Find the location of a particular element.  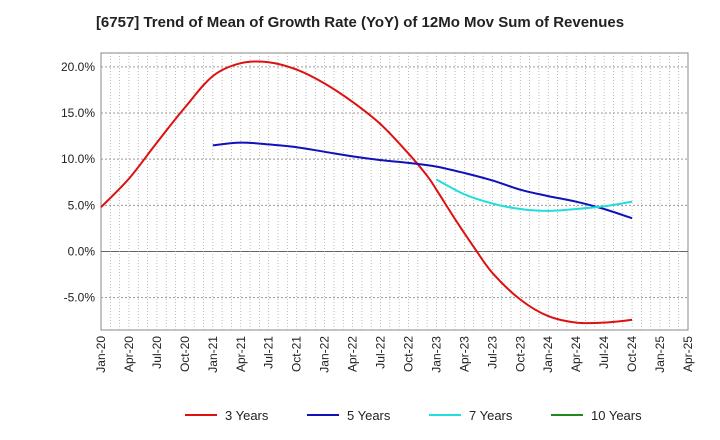

x-tick-label: Oct-21 is located at coordinates (297, 354).